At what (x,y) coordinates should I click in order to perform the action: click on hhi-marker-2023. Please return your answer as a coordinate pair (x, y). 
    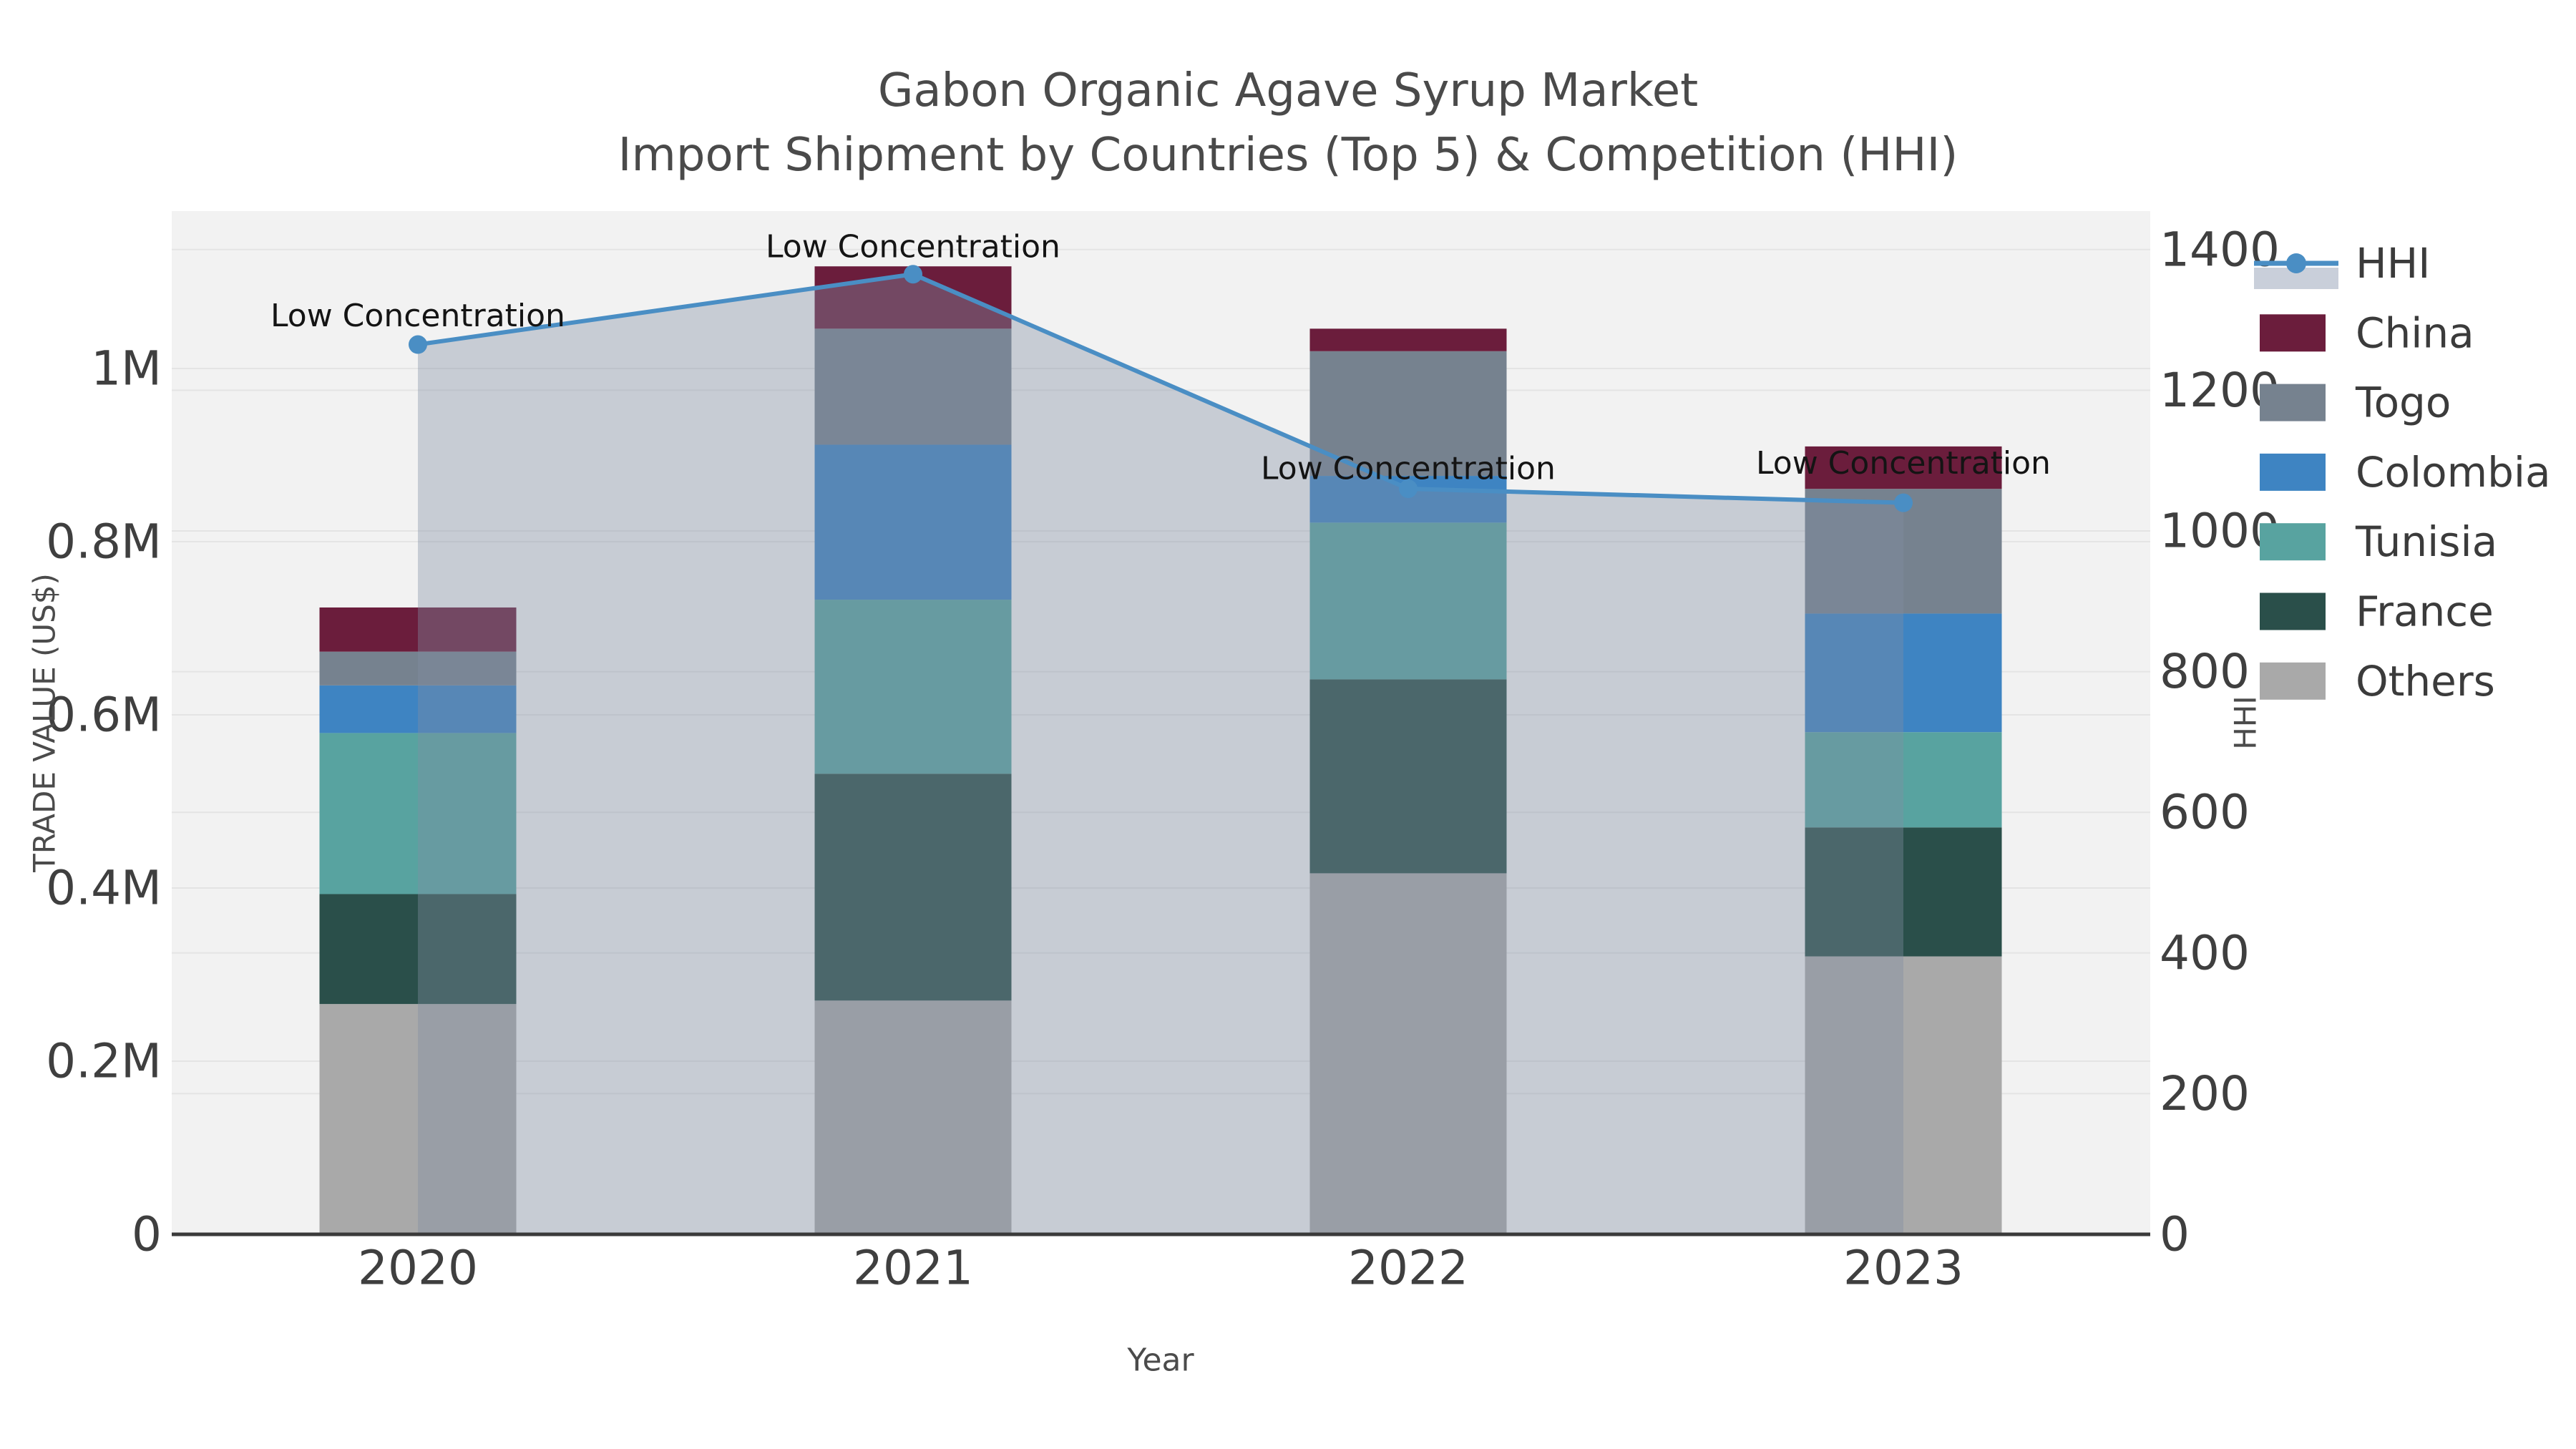
    Looking at the image, I should click on (1903, 502).